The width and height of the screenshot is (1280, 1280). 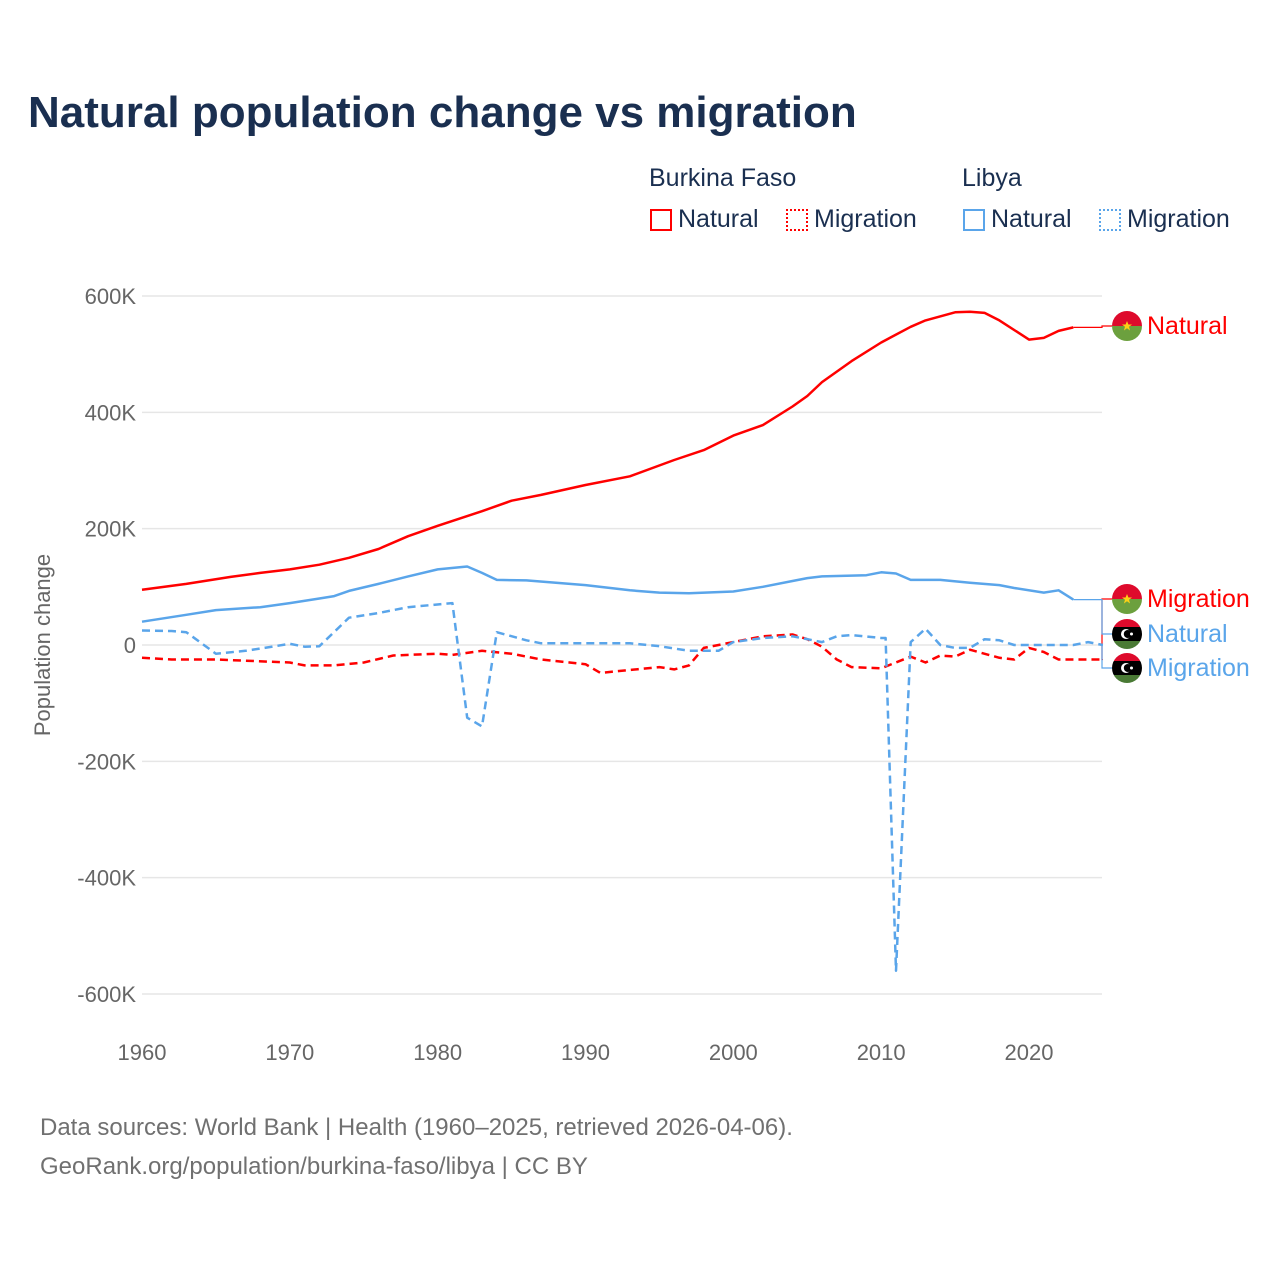 I want to click on y-tick-label: 200K, so click(x=111, y=529).